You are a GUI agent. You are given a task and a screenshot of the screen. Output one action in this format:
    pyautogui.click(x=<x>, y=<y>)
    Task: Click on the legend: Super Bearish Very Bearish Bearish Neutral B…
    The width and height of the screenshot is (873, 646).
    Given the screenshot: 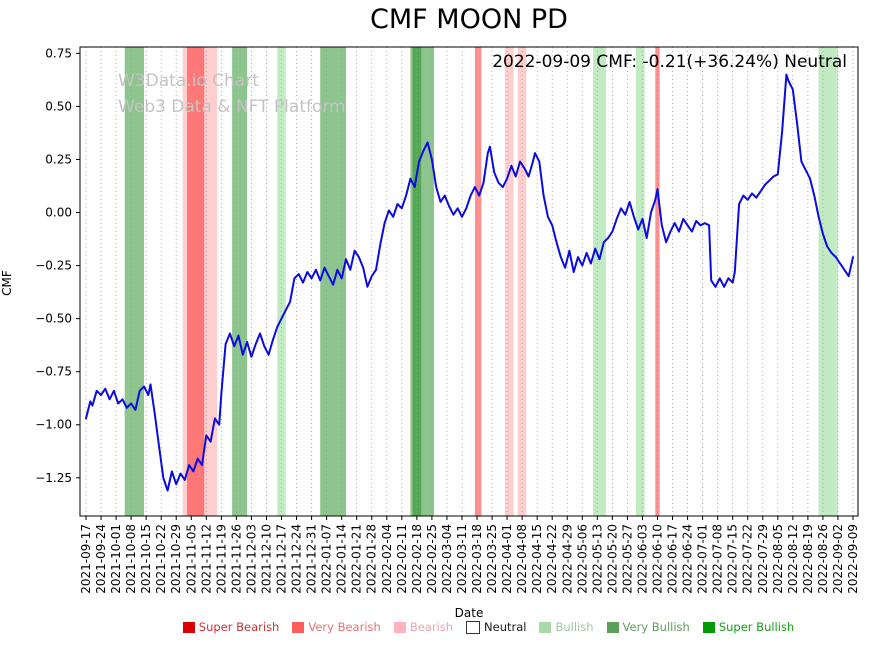 What is the action you would take?
    pyautogui.click(x=488, y=627)
    